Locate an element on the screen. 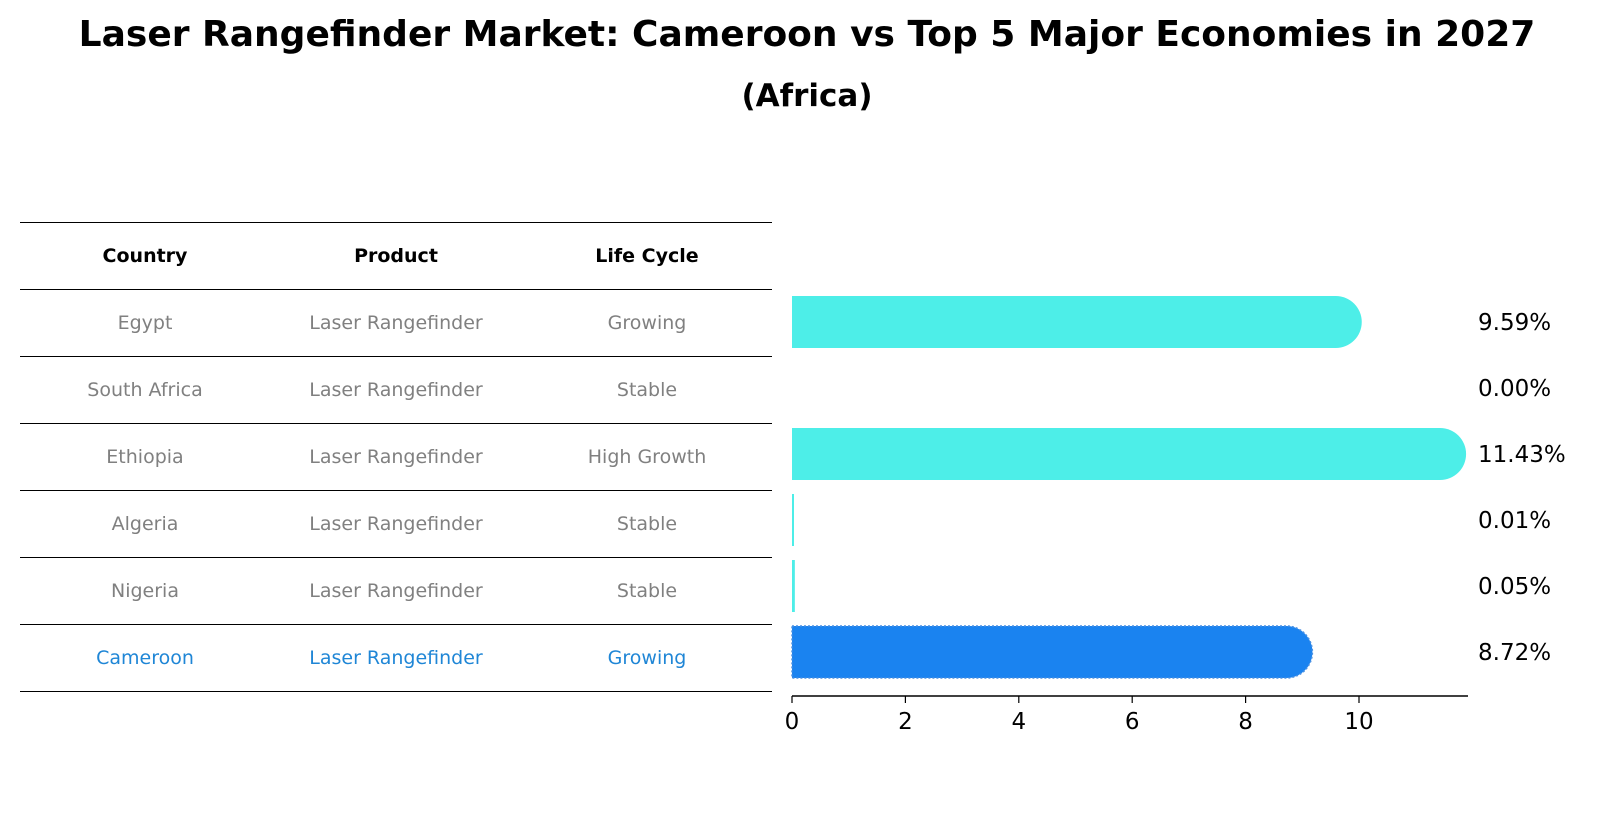  table-row: Algeria Laser Rangefinder Stable is located at coordinates (396, 523).